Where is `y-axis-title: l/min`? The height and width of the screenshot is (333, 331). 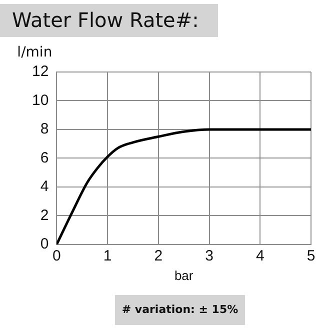 y-axis-title: l/min is located at coordinates (34, 52).